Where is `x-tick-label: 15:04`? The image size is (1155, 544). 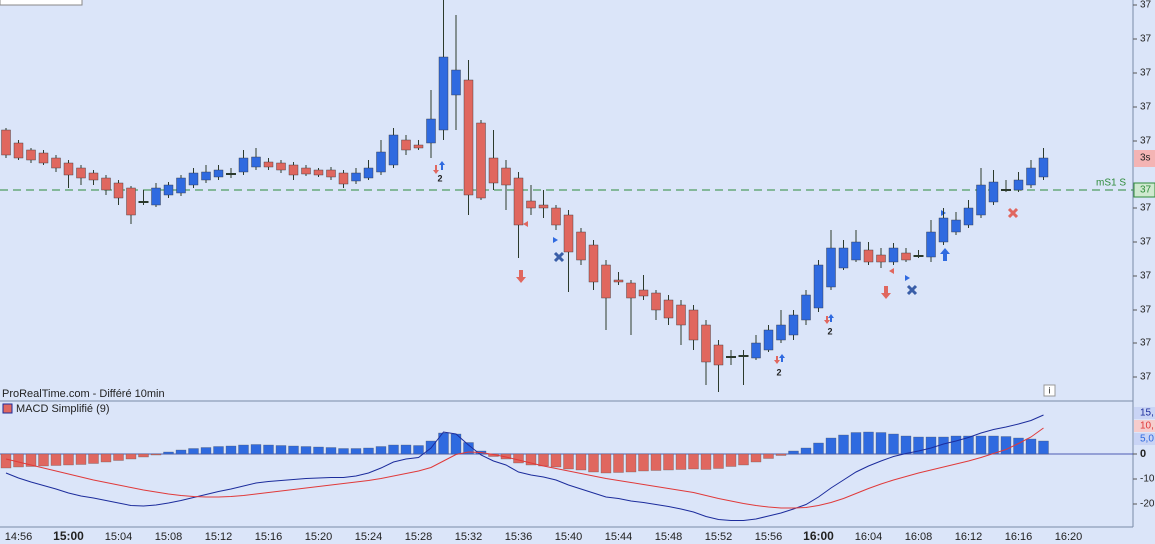 x-tick-label: 15:04 is located at coordinates (119, 537).